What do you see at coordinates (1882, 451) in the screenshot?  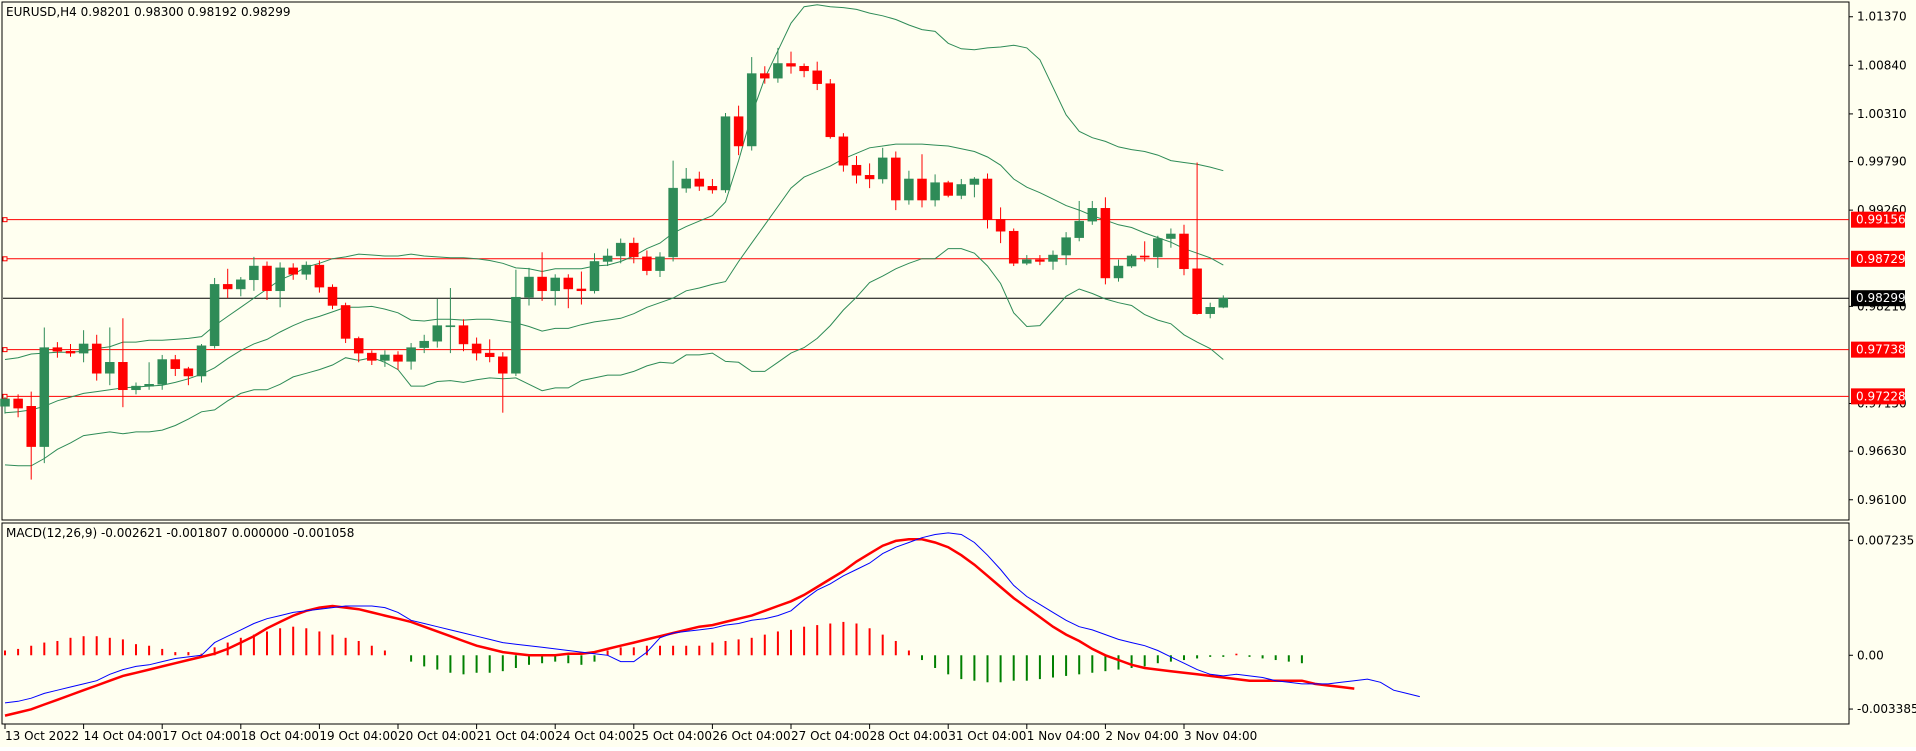 I see `price-axis-label: 0.96630` at bounding box center [1882, 451].